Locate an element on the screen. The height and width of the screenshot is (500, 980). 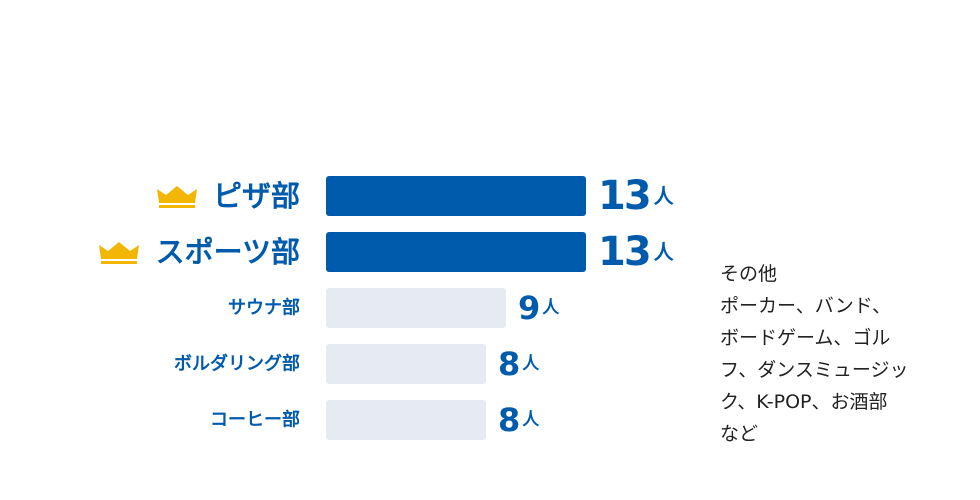
category-label: スポーツ部 is located at coordinates (228, 252).